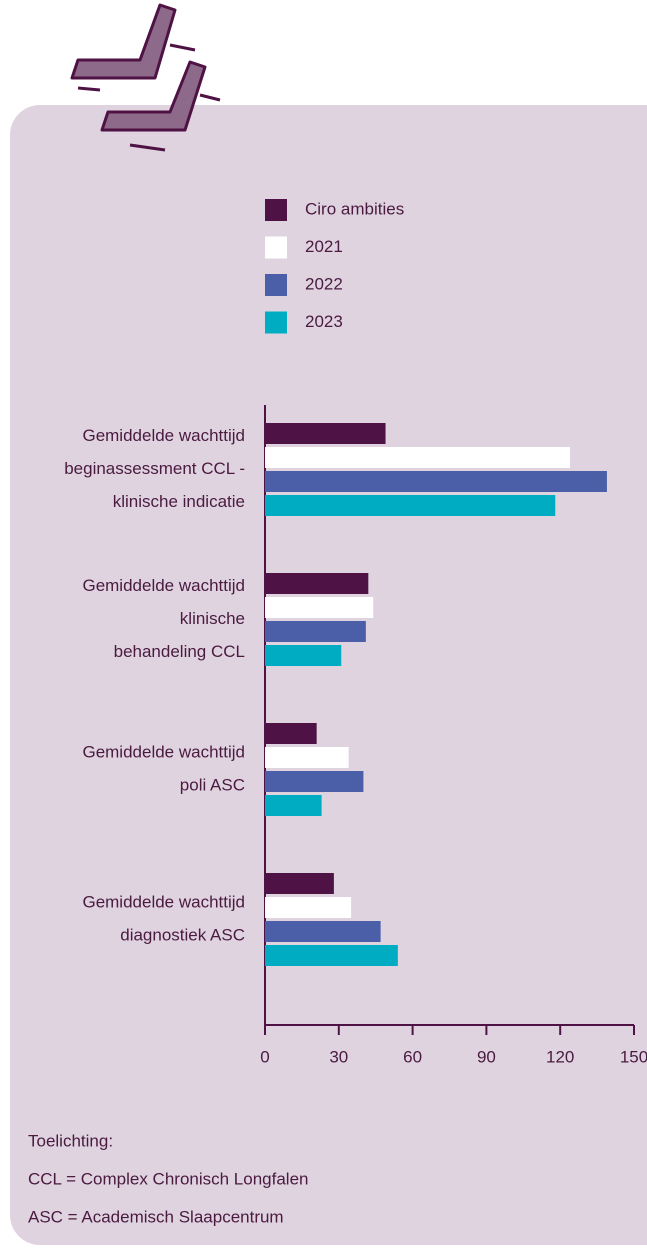 The width and height of the screenshot is (647, 1259). What do you see at coordinates (338, 1056) in the screenshot?
I see `x-tick-label: 30` at bounding box center [338, 1056].